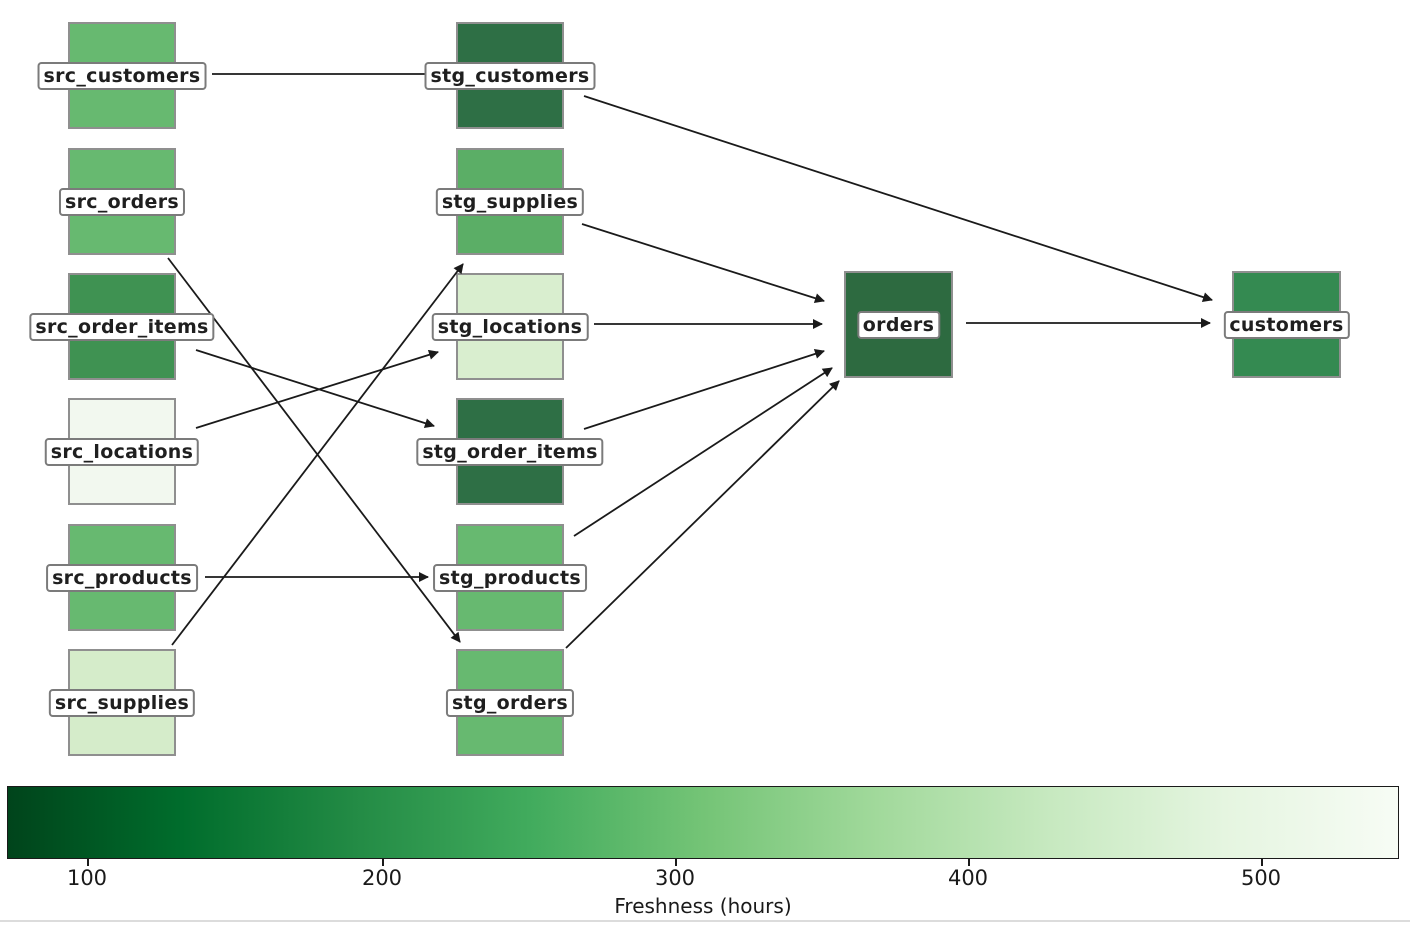 This screenshot has width=1410, height=926. What do you see at coordinates (122, 75) in the screenshot?
I see `node-label-src_customers: src_customers` at bounding box center [122, 75].